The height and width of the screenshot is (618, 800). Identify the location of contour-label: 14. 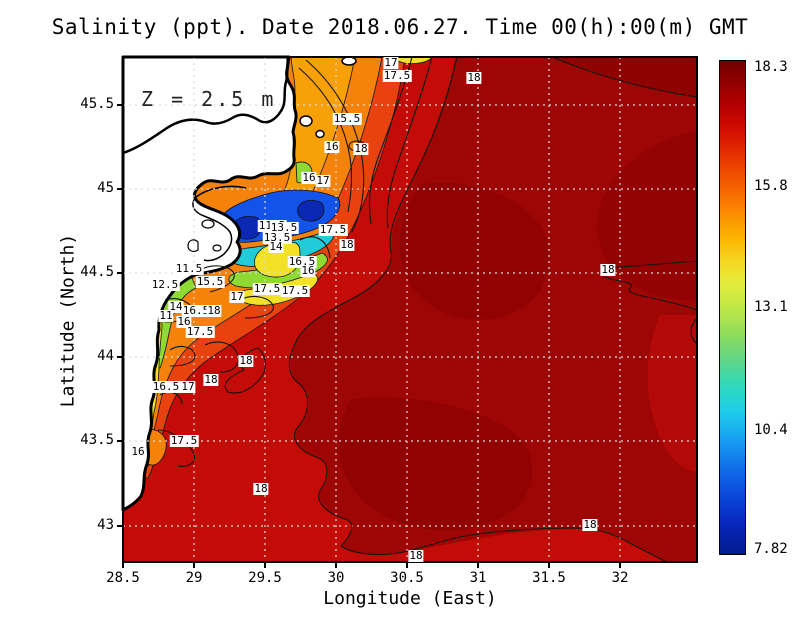
(276, 246).